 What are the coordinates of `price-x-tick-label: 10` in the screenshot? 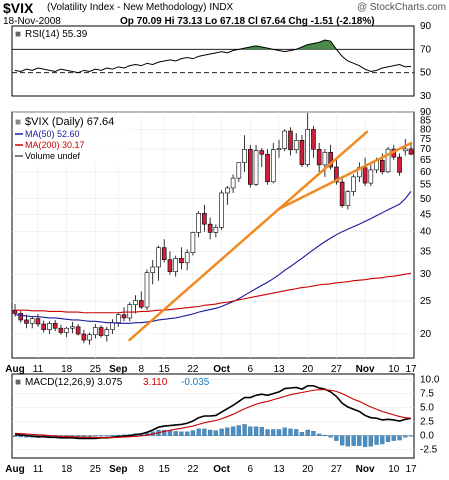 It's located at (394, 369).